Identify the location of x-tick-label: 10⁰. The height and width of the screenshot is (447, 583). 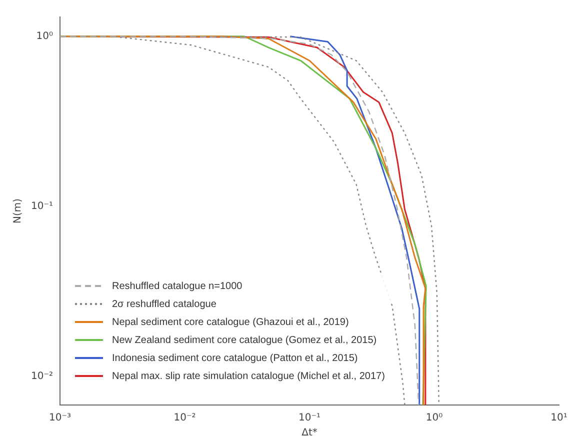
(434, 418).